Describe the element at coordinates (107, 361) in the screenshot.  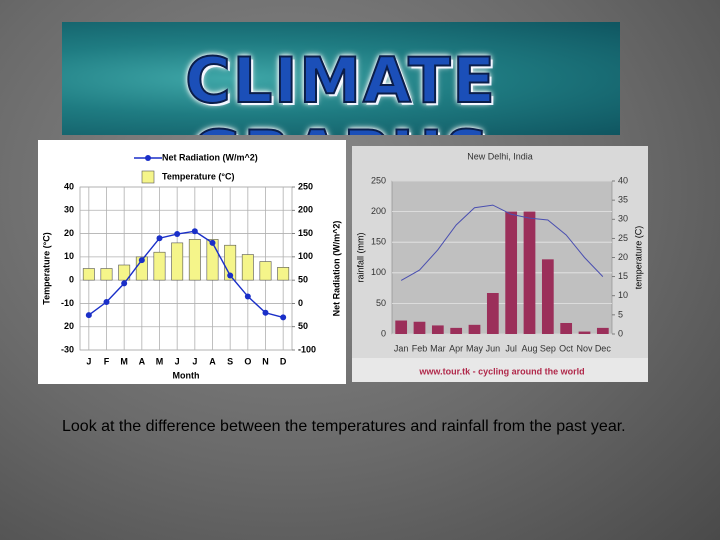
I see `x-tick-label: F` at that location.